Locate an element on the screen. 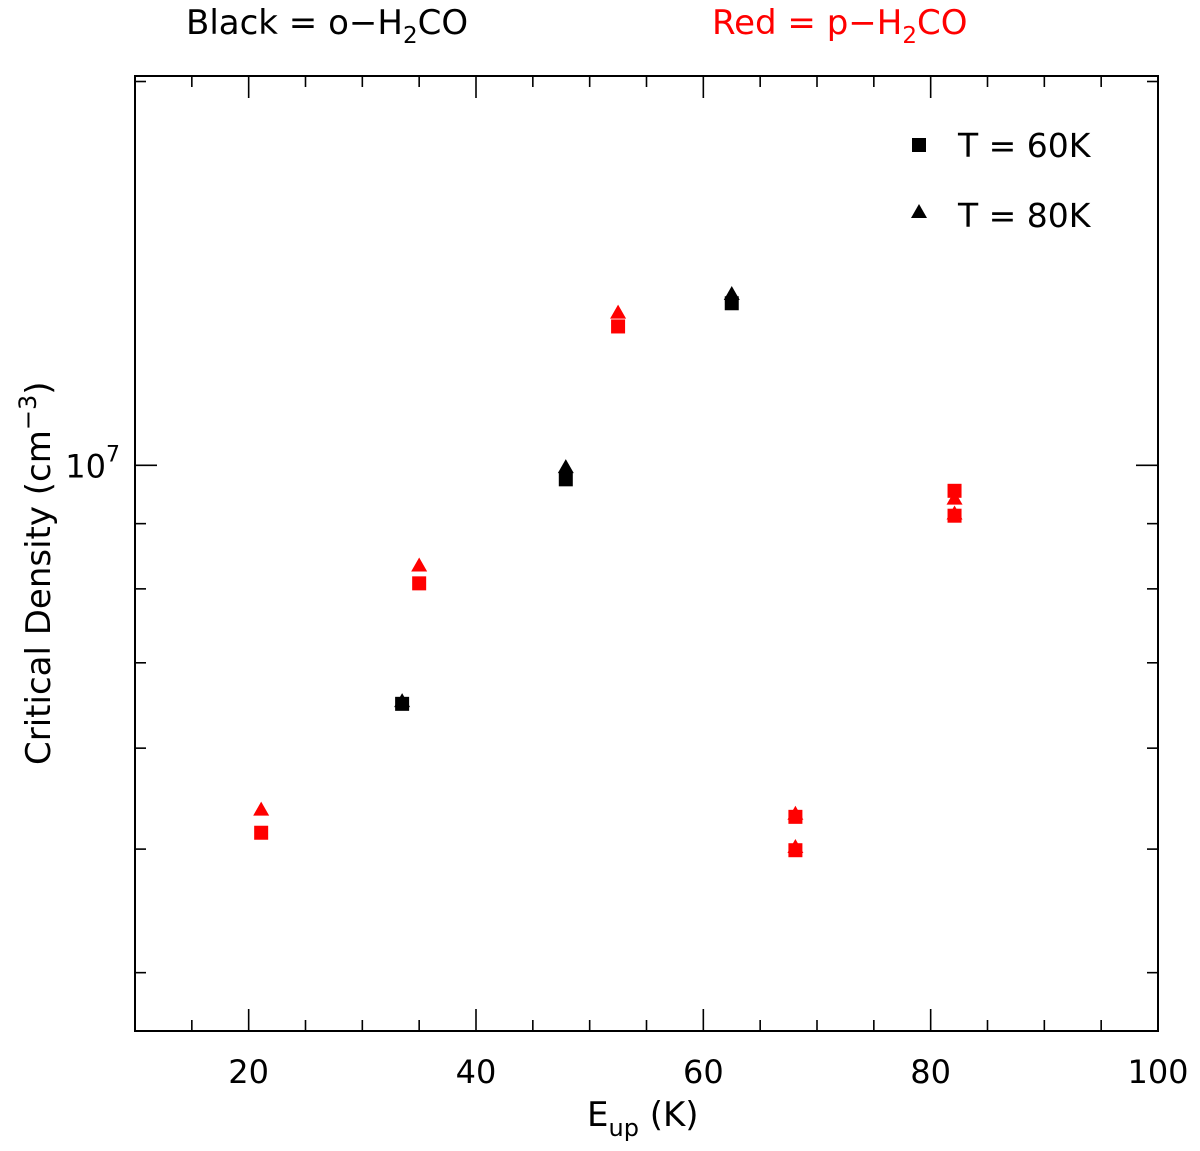 This screenshot has width=1200, height=1151. header-red-note: Red = p−H2CO is located at coordinates (840, 26).